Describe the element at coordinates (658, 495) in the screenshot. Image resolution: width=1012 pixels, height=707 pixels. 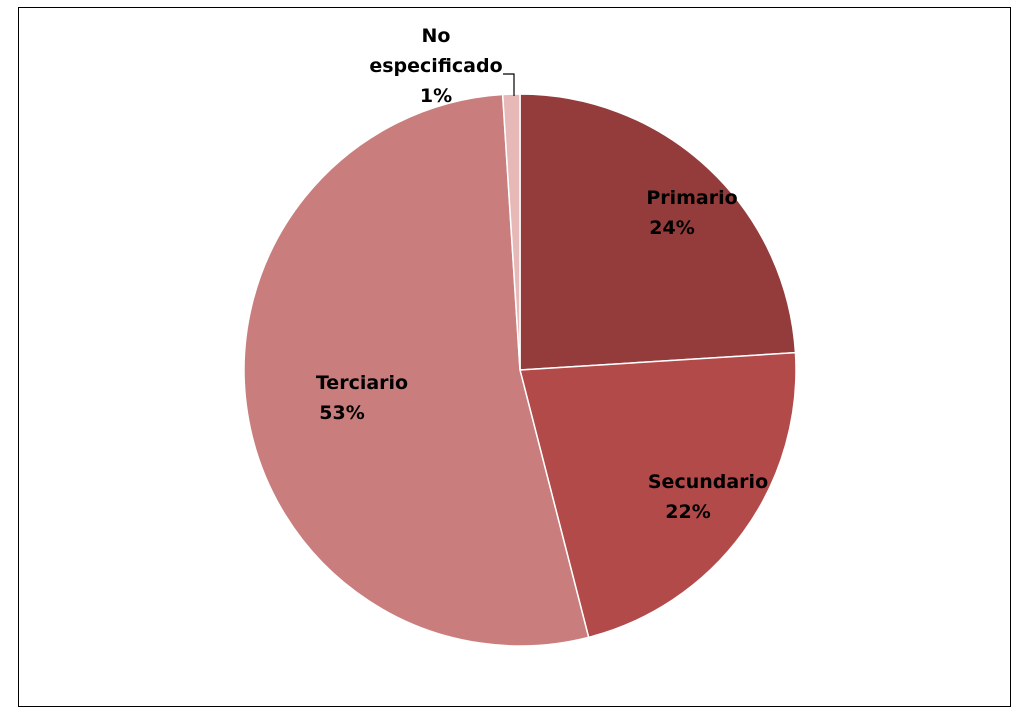
I see `pie-slice-secundario` at that location.